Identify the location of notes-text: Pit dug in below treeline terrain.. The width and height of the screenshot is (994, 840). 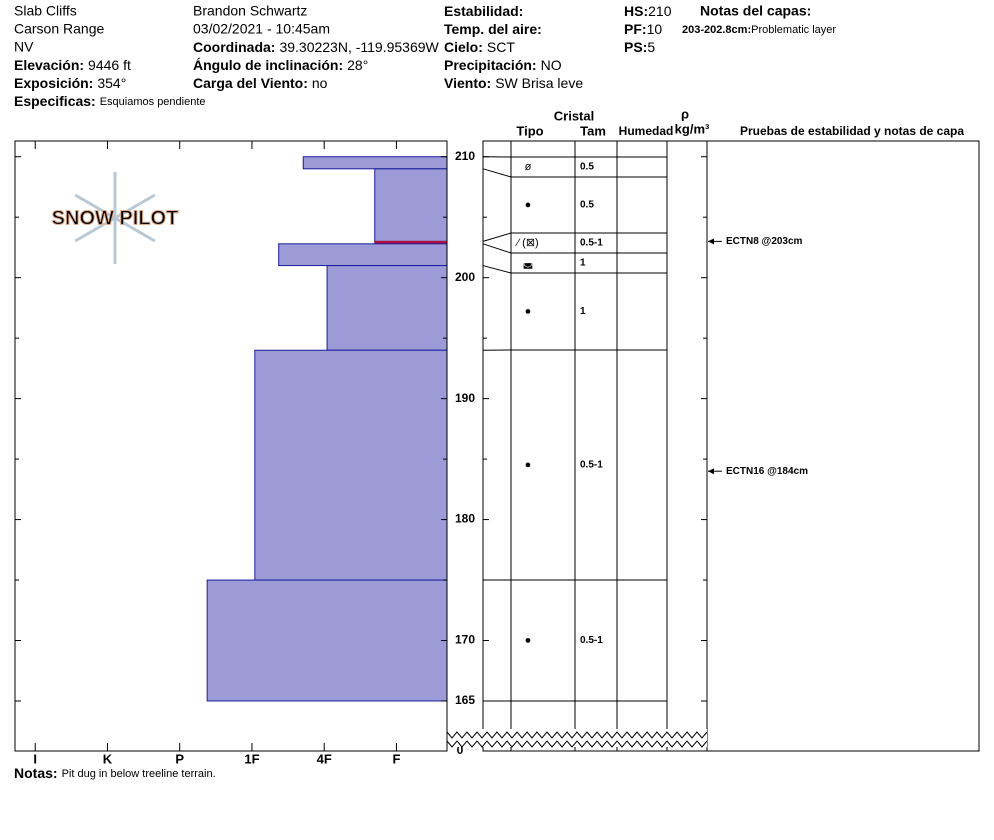
(139, 774).